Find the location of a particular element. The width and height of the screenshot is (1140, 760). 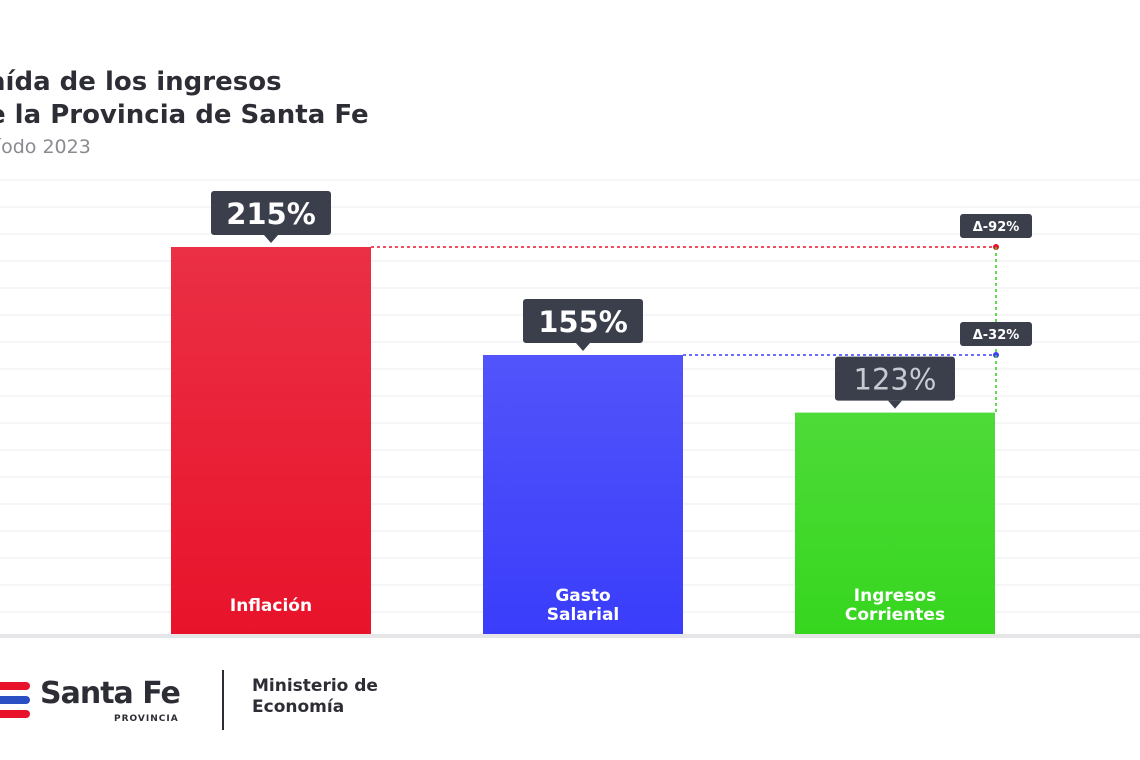

category-label: Salarial is located at coordinates (583, 615).